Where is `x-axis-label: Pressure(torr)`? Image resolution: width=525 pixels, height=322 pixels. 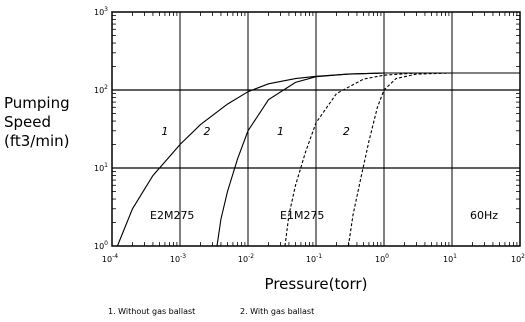 x-axis-label: Pressure(torr) is located at coordinates (316, 284).